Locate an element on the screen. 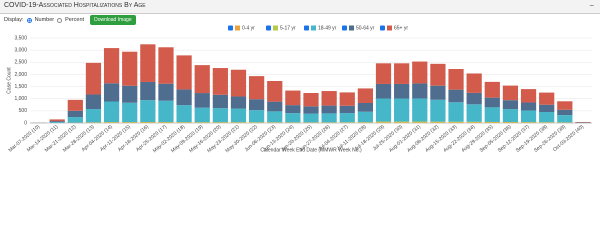 The height and width of the screenshot is (240, 600). download-button: Download Image is located at coordinates (113, 20).